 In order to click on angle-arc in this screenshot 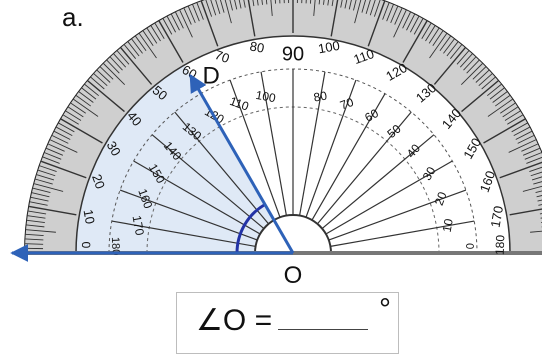, I will do `click(250, 228)`.